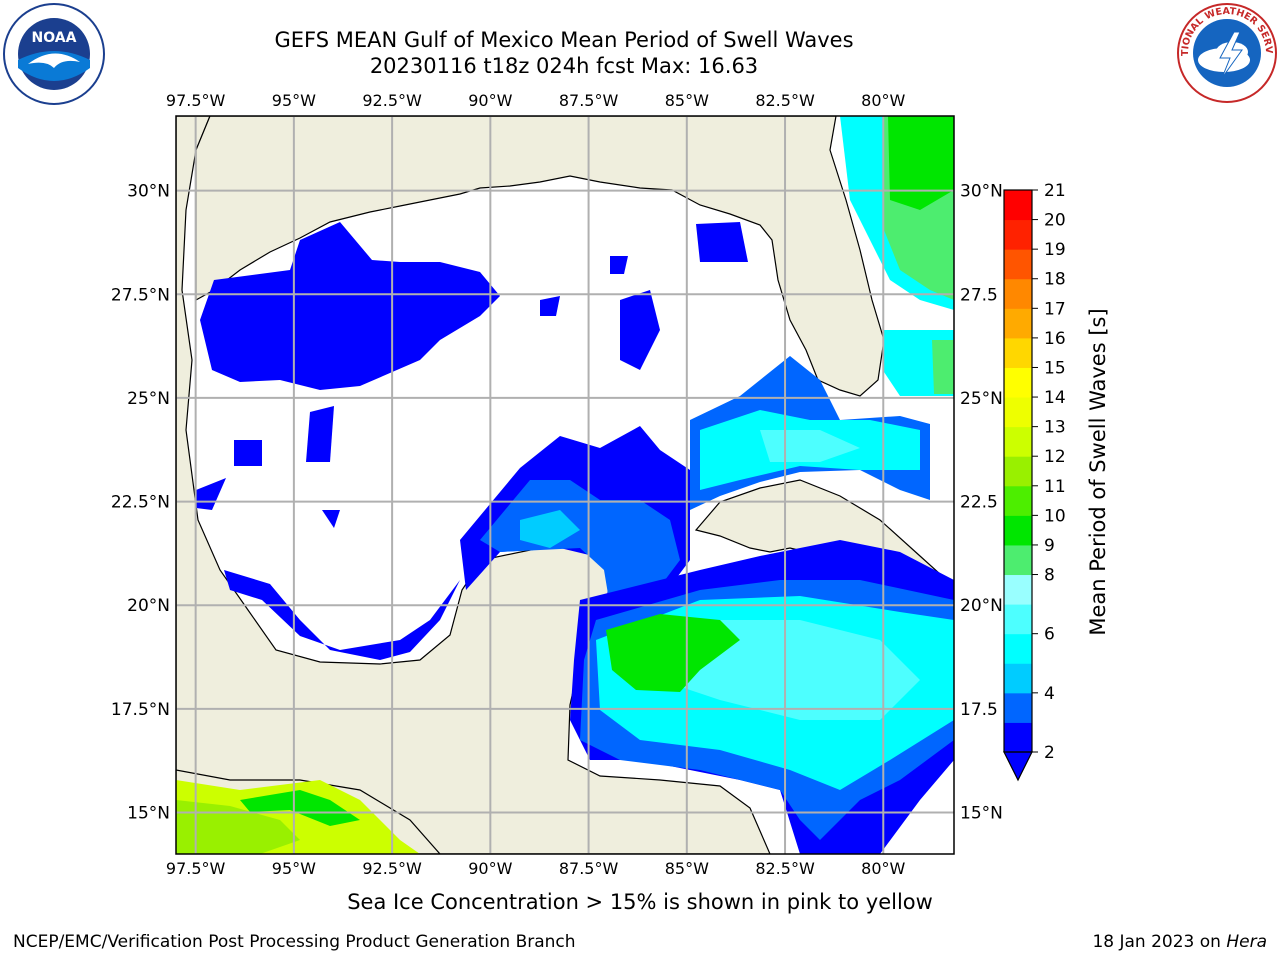 Image resolution: width=1280 pixels, height=960 pixels. I want to click on colorbar-tick-label: 19, so click(1055, 250).